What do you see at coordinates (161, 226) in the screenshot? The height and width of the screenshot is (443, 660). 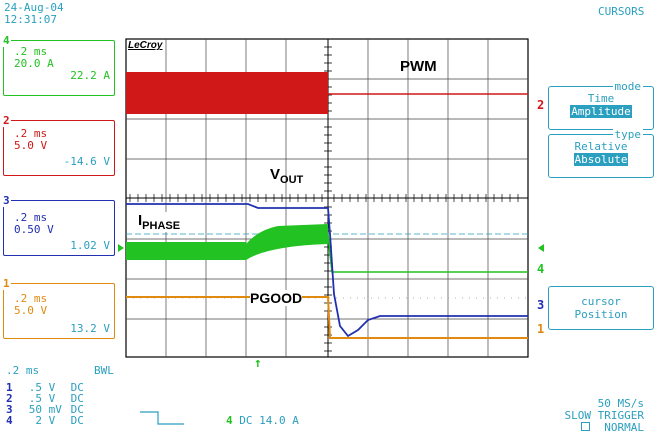 I see `iphase-label-sub: PHASE` at bounding box center [161, 226].